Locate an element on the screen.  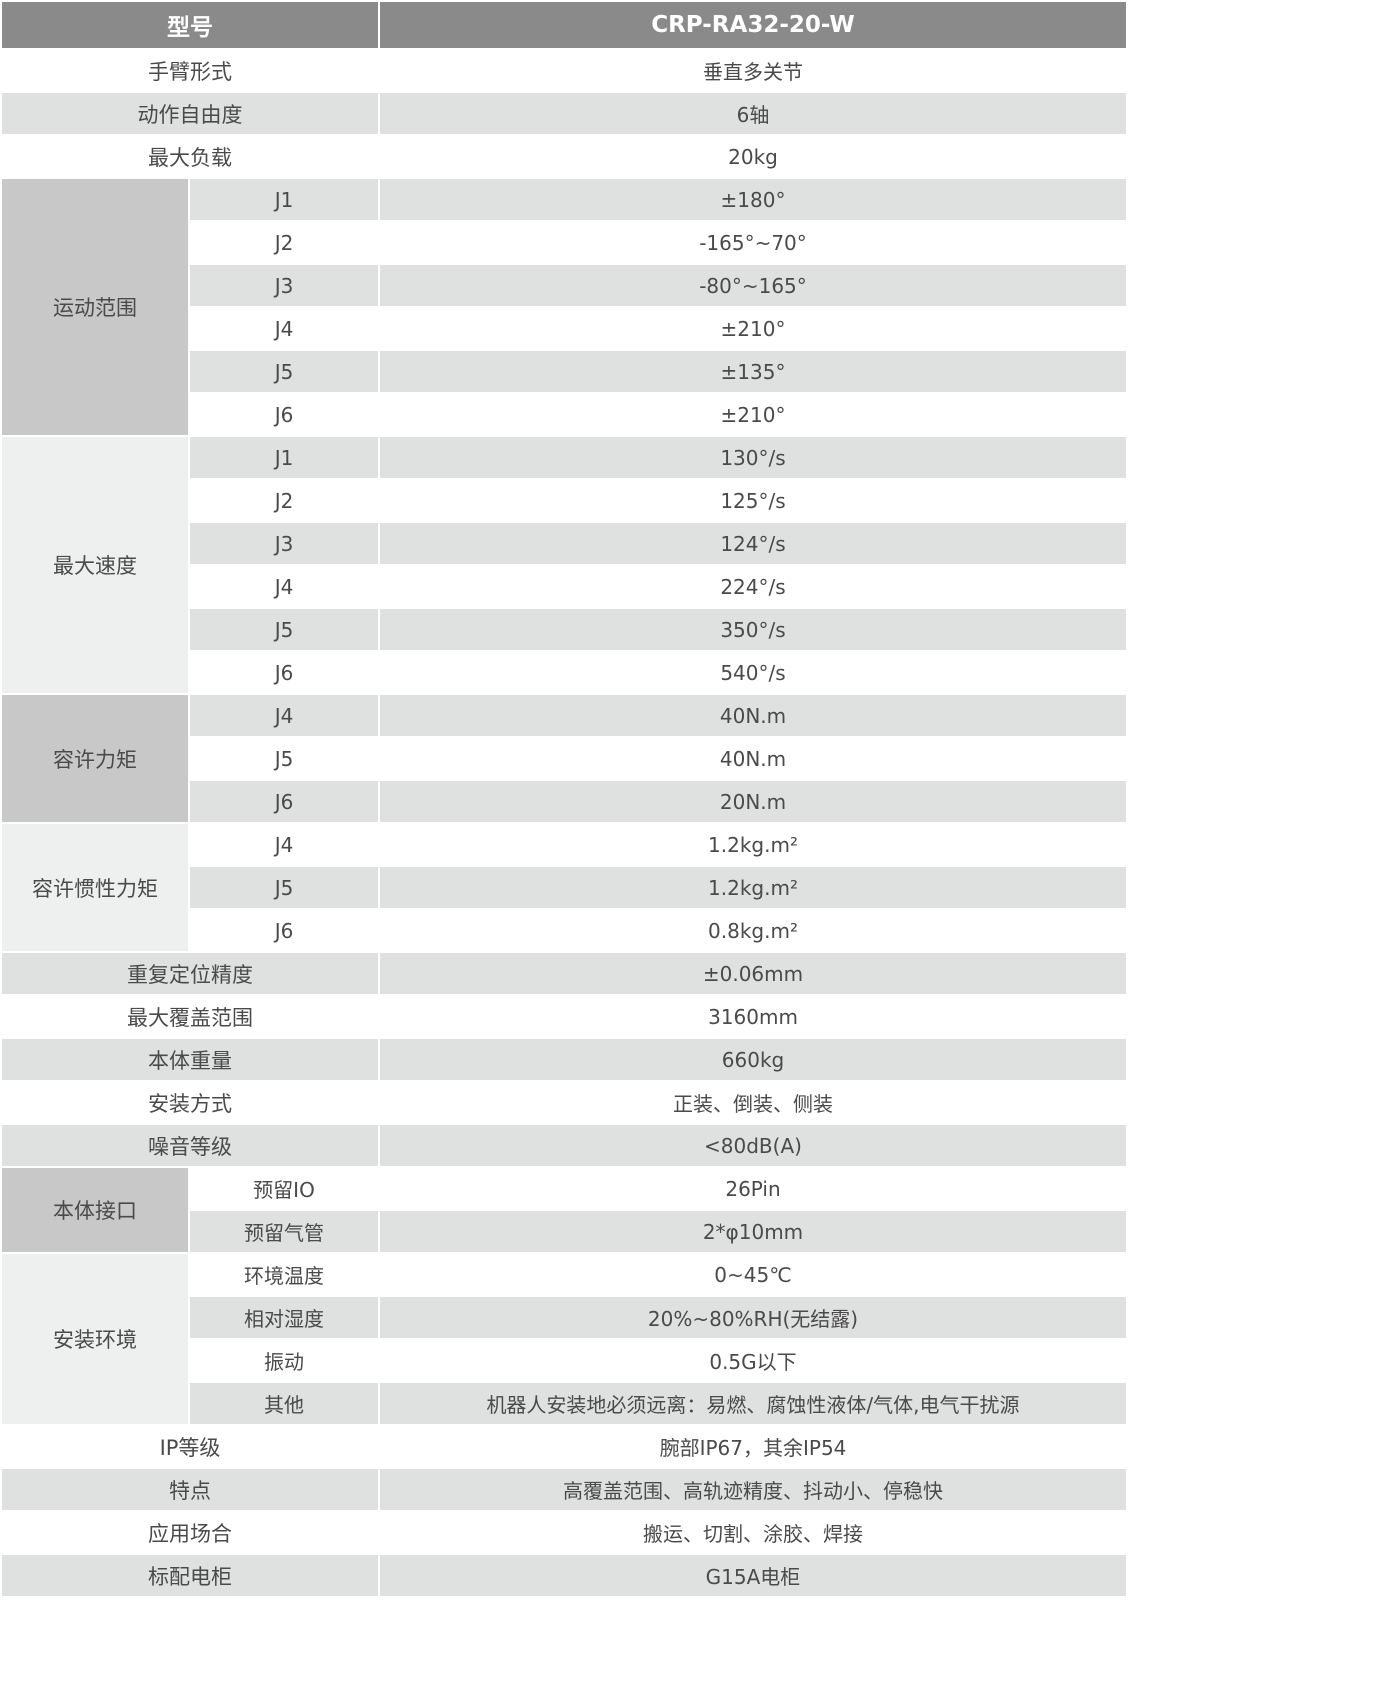
table-row: J2 -165°~70° is located at coordinates (564, 242).